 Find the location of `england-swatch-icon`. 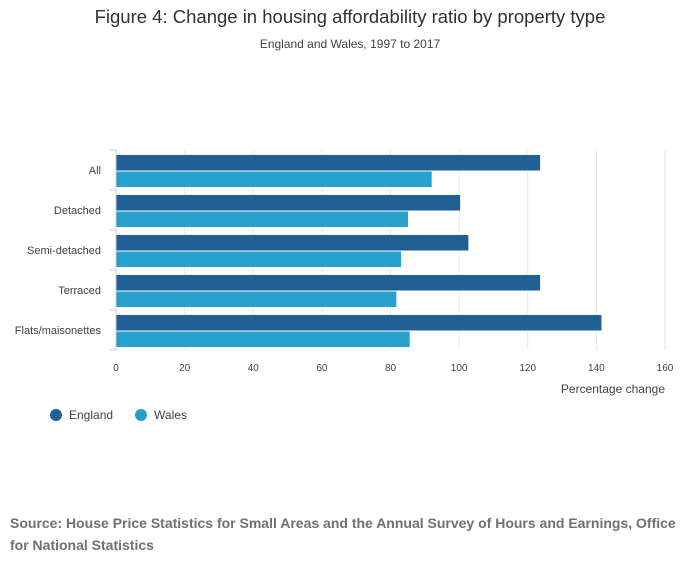

england-swatch-icon is located at coordinates (56, 415).